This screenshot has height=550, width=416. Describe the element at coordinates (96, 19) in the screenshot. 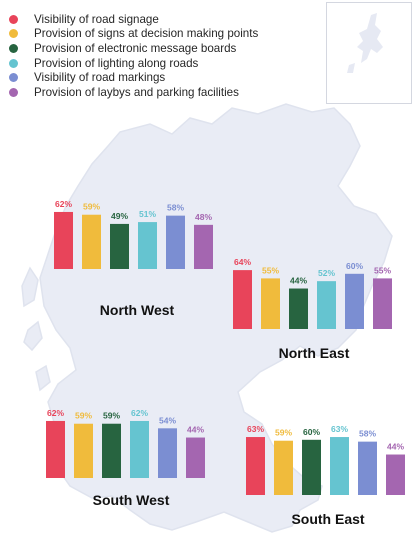

I see `legend-label: Visibility of road signage` at that location.